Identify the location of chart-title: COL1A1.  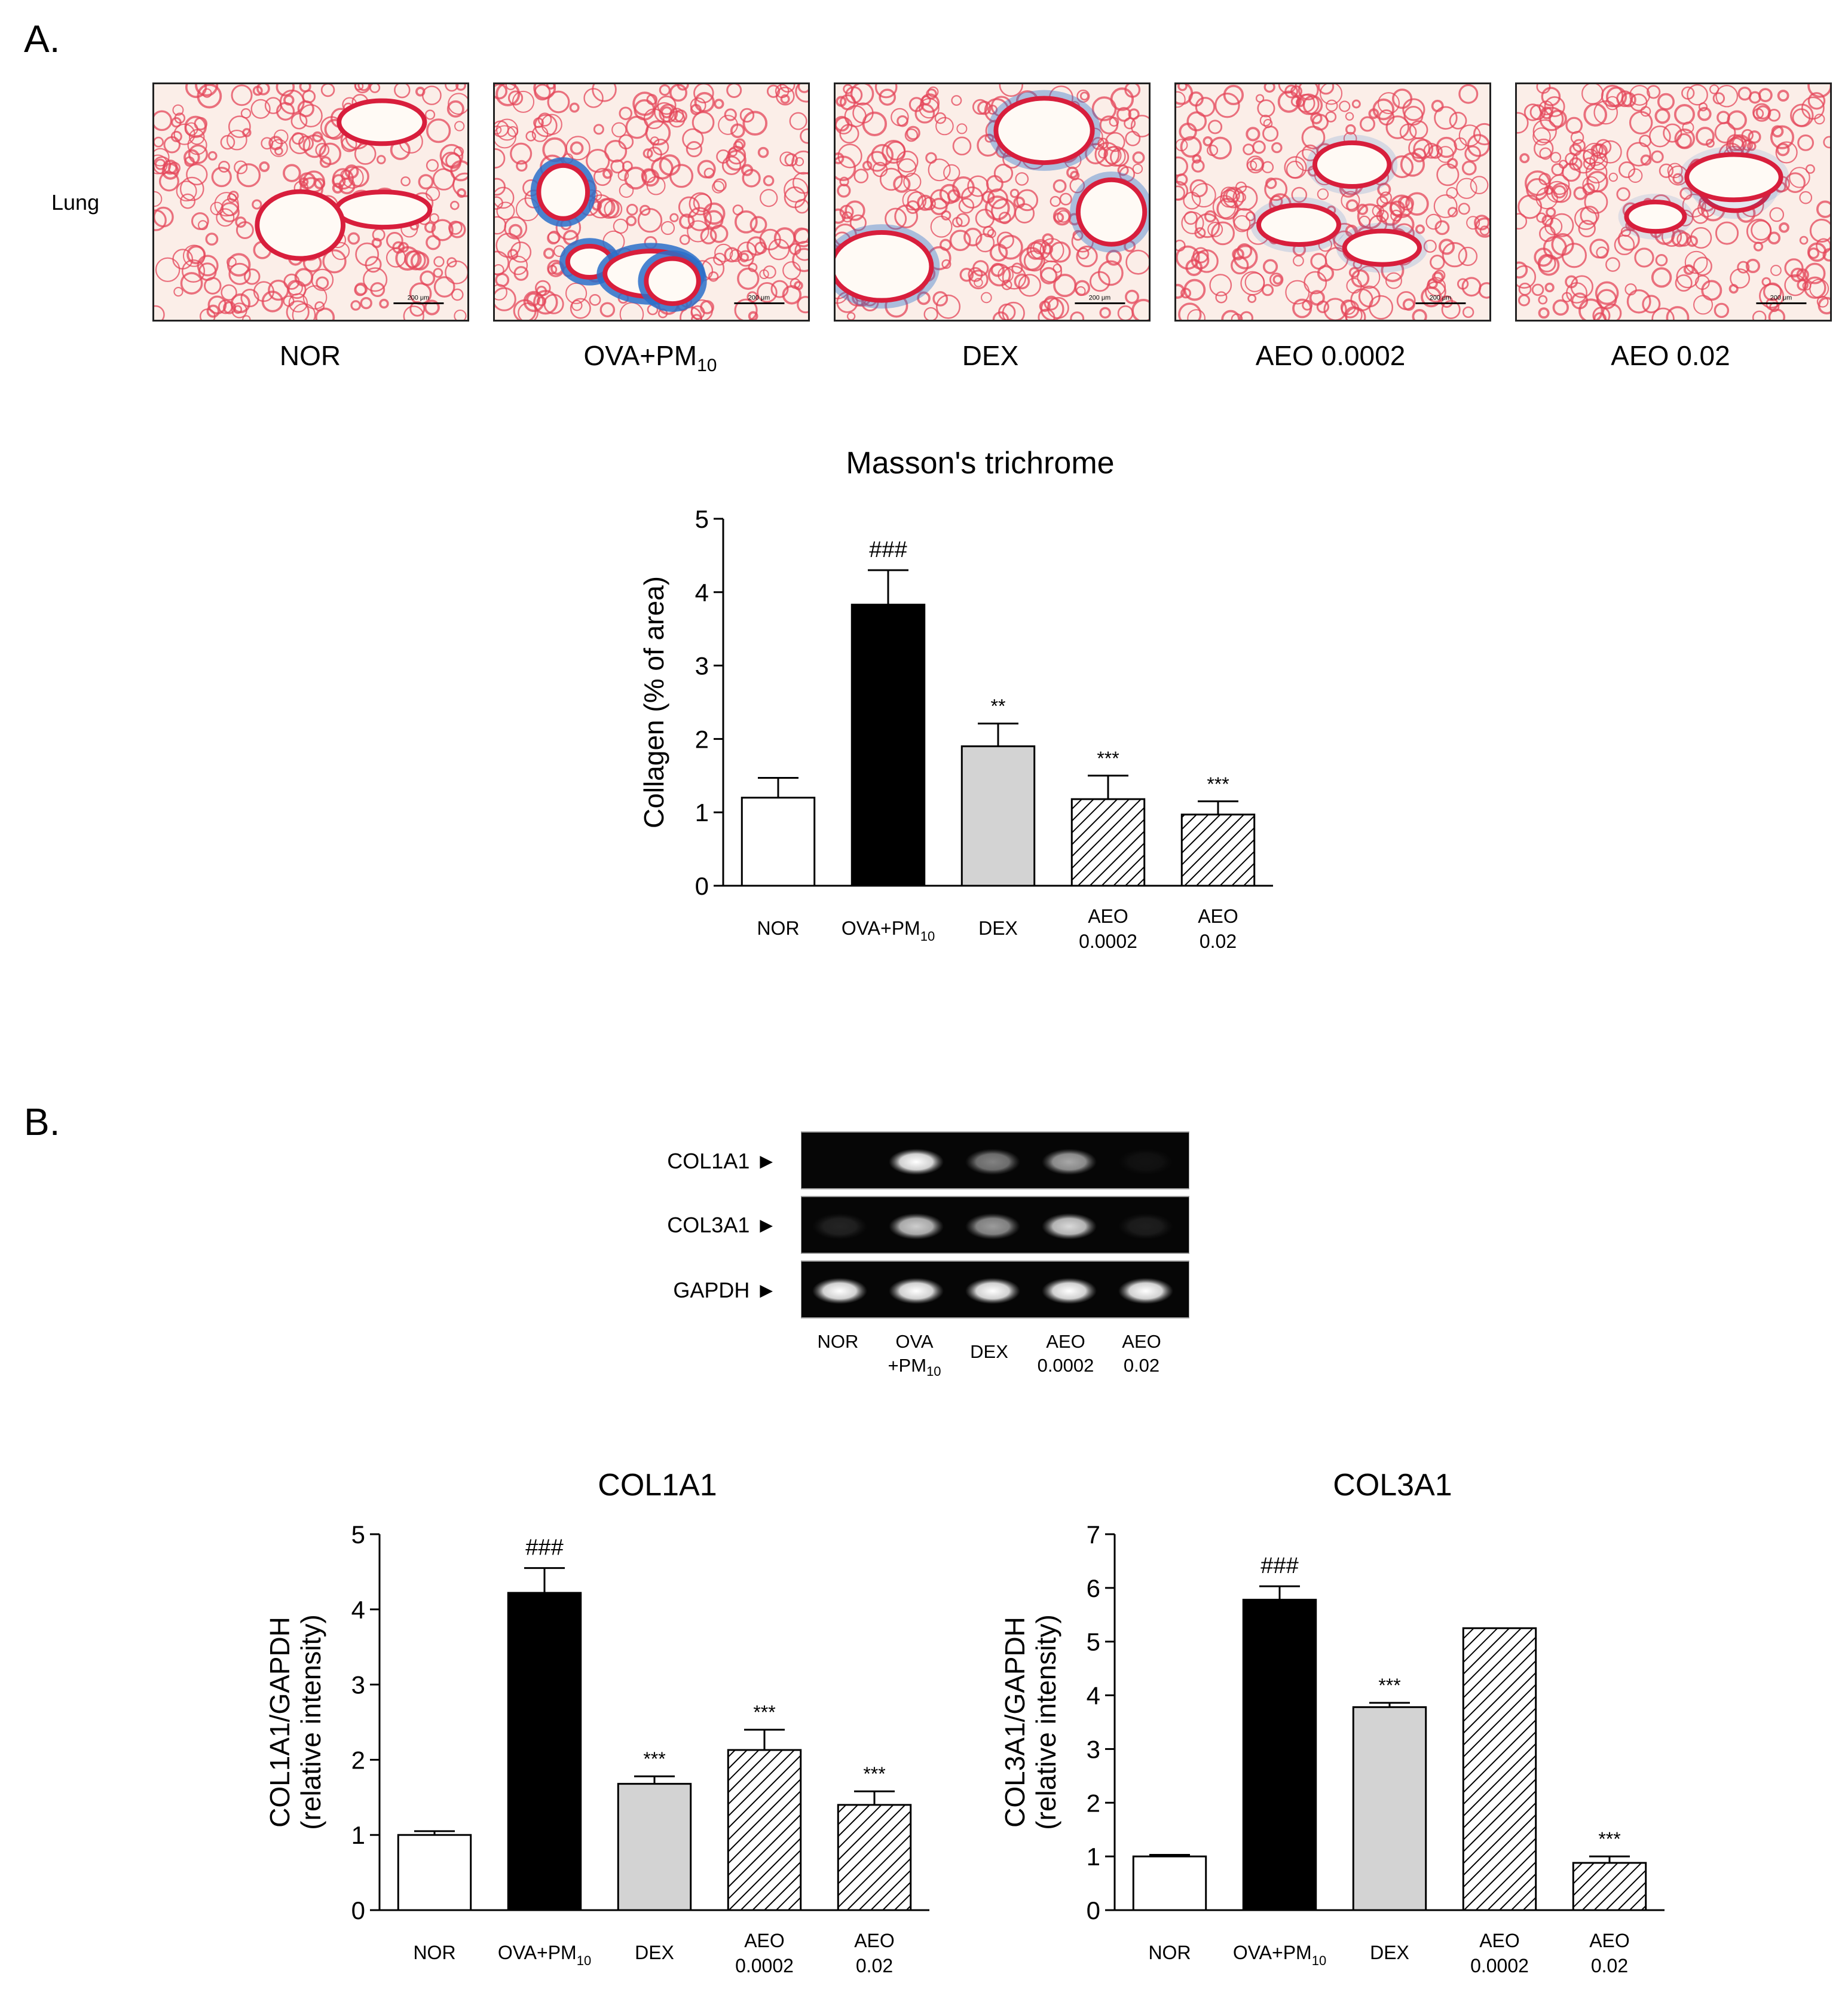
(657, 1485).